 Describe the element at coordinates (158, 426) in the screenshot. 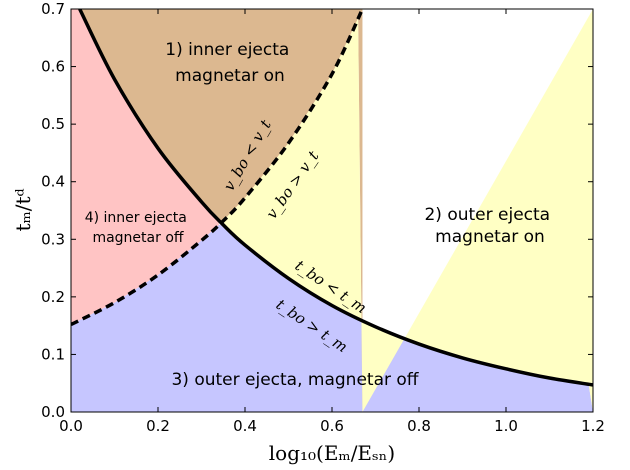

I see `x-tick-label: 0.2` at that location.